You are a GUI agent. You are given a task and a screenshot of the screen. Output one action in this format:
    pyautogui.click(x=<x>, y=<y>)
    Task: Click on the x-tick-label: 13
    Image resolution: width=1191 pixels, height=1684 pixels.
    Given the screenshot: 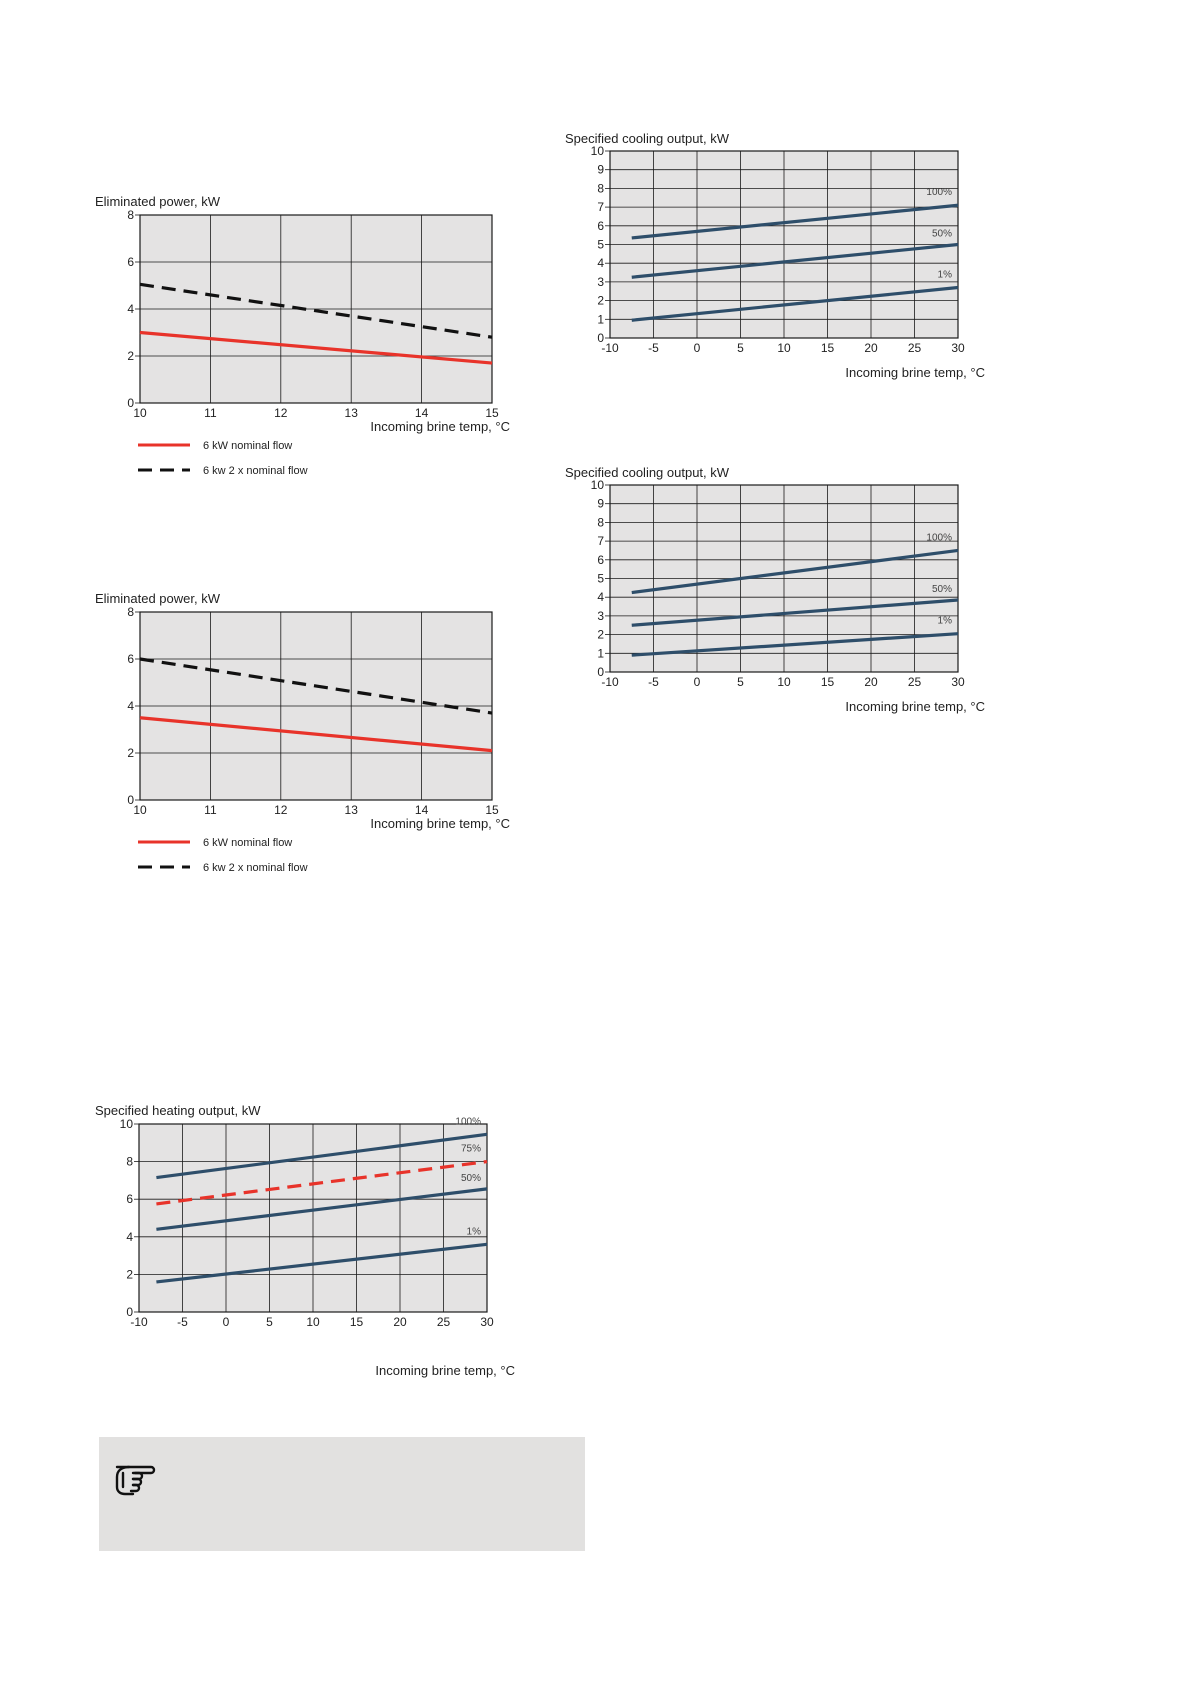 What is the action you would take?
    pyautogui.click(x=352, y=810)
    